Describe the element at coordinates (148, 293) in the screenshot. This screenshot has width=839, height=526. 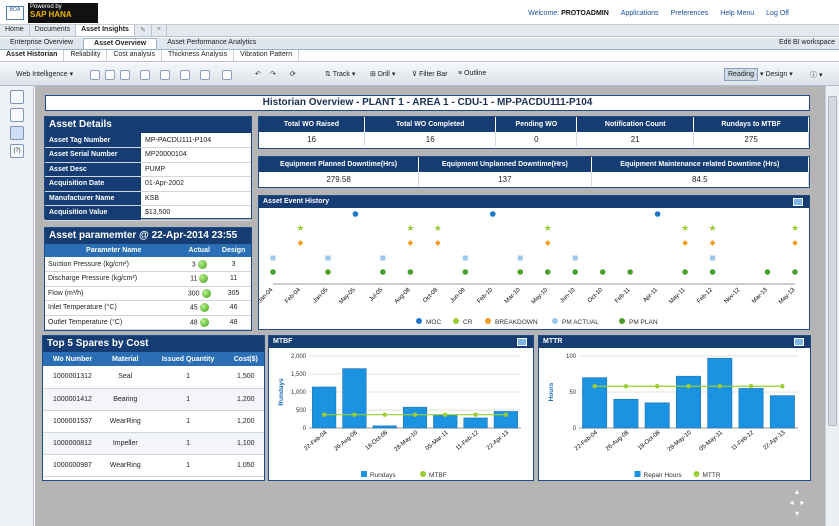
I see `parameter-row: Flow (m³/h) 300 305` at that location.